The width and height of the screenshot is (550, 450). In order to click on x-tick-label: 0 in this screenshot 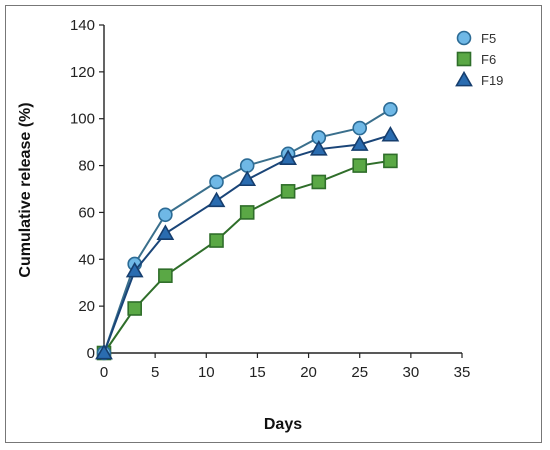, I will do `click(104, 372)`.